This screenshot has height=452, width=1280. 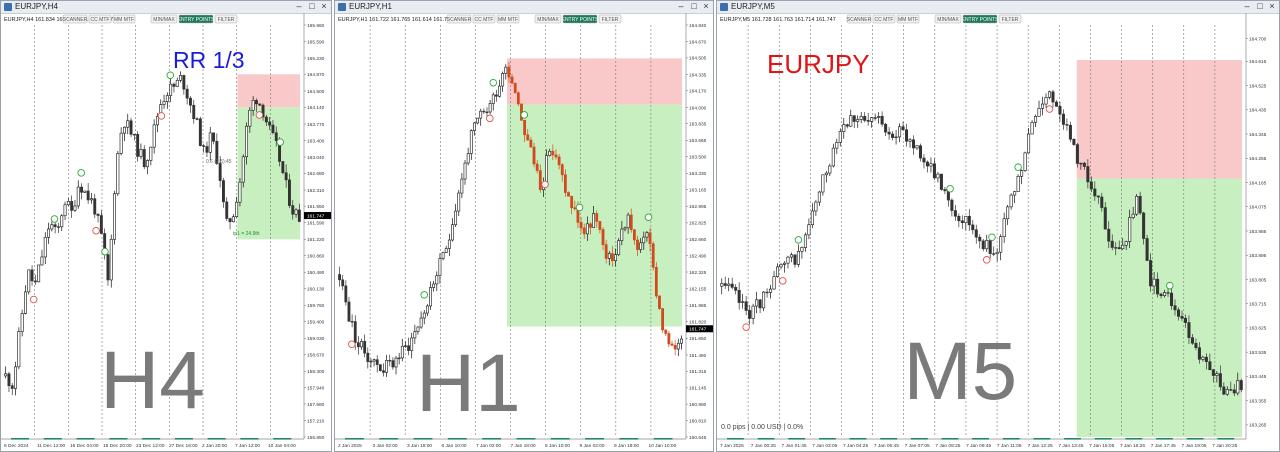 What do you see at coordinates (1009, 446) in the screenshot?
I see `time-tick-label: 7 Jan 11:05` at bounding box center [1009, 446].